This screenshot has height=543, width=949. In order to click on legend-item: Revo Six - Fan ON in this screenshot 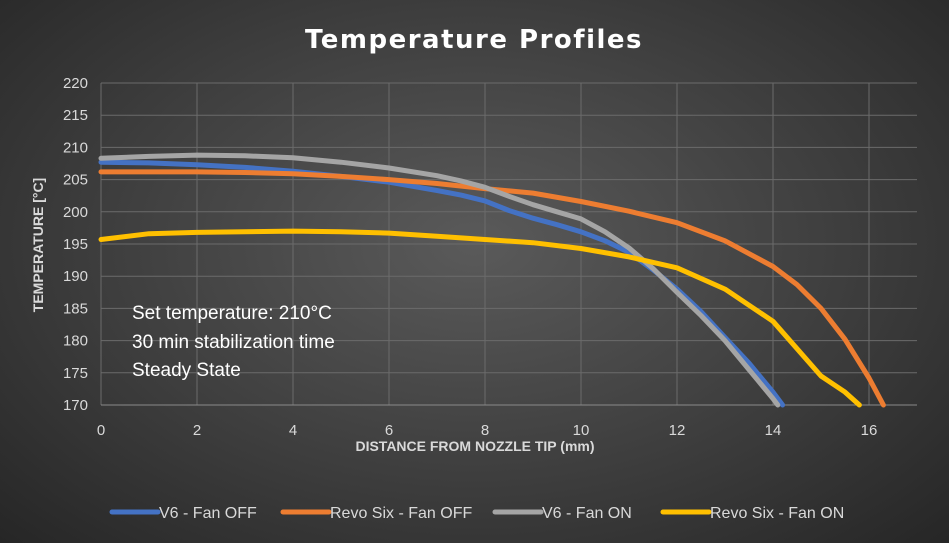, I will do `click(752, 513)`.